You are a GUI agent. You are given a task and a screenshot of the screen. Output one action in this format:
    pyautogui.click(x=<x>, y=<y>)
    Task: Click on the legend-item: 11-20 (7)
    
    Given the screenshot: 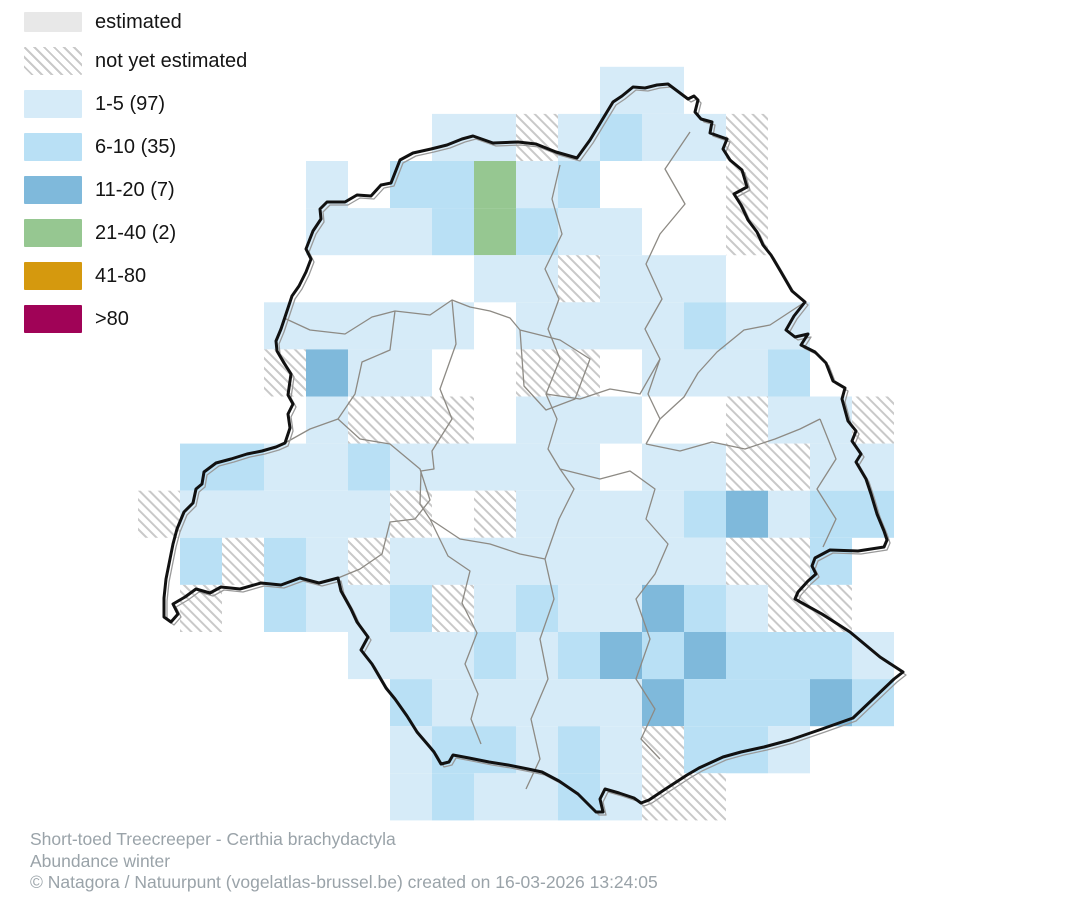 What is the action you would take?
    pyautogui.click(x=135, y=190)
    